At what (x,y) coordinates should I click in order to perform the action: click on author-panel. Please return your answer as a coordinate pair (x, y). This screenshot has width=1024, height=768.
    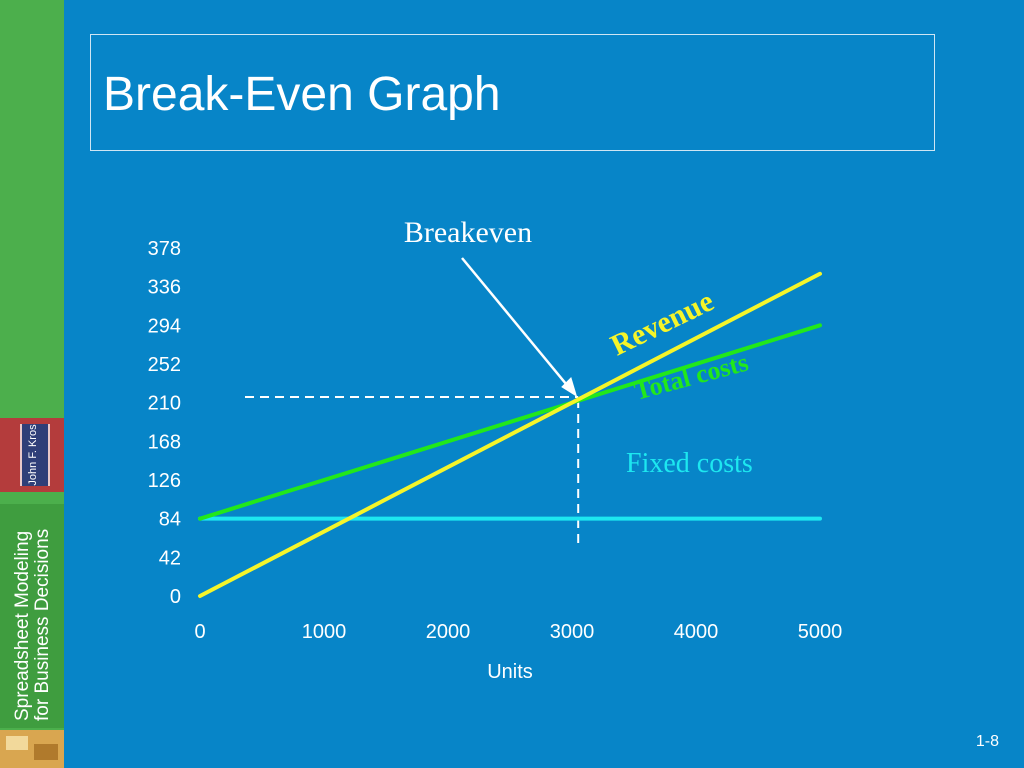
    Looking at the image, I should click on (35, 455).